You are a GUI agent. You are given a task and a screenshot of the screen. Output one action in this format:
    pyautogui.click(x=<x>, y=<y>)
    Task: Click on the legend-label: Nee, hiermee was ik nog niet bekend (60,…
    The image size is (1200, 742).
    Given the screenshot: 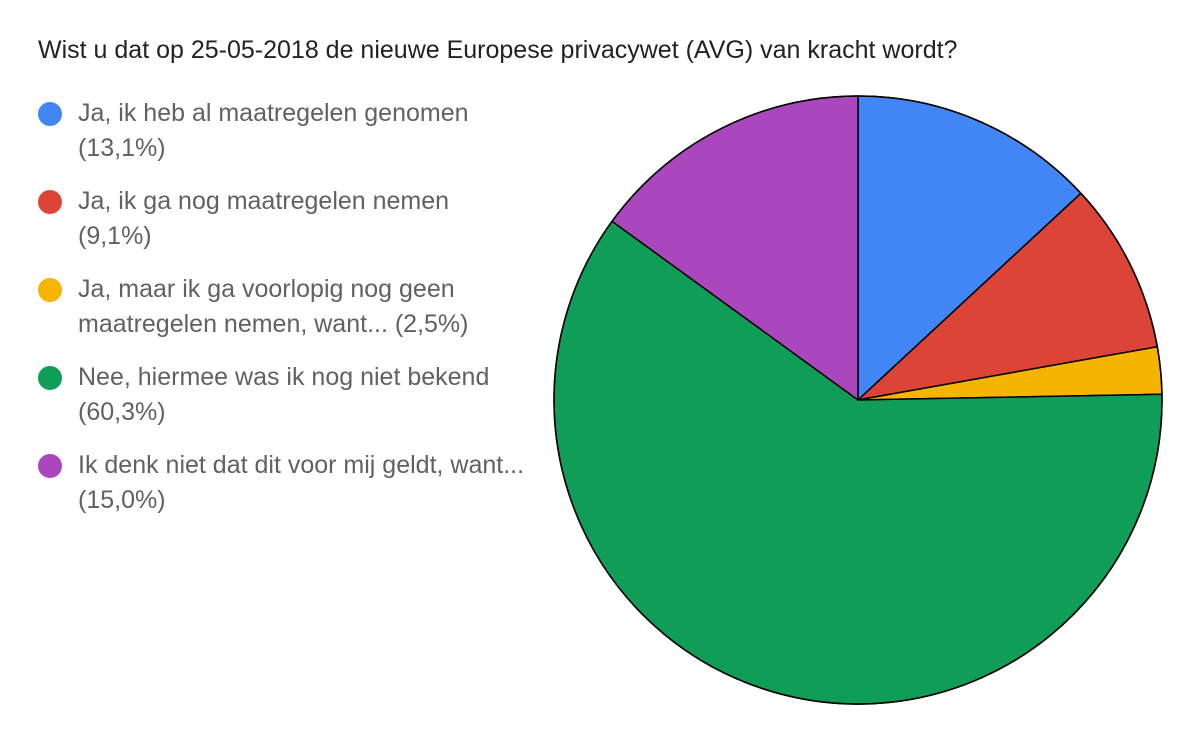 What is the action you would take?
    pyautogui.click(x=284, y=394)
    